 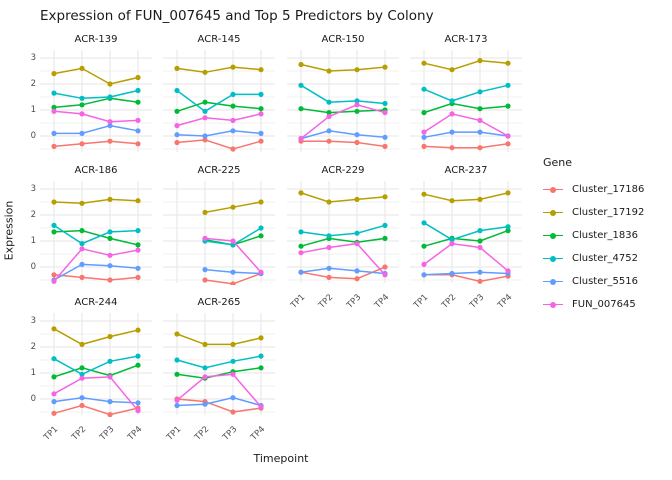 What do you see at coordinates (219, 369) in the screenshot?
I see `facet-panel-ACR-265: ACR-265 TP1 TP2 TP3 TP4` at bounding box center [219, 369].